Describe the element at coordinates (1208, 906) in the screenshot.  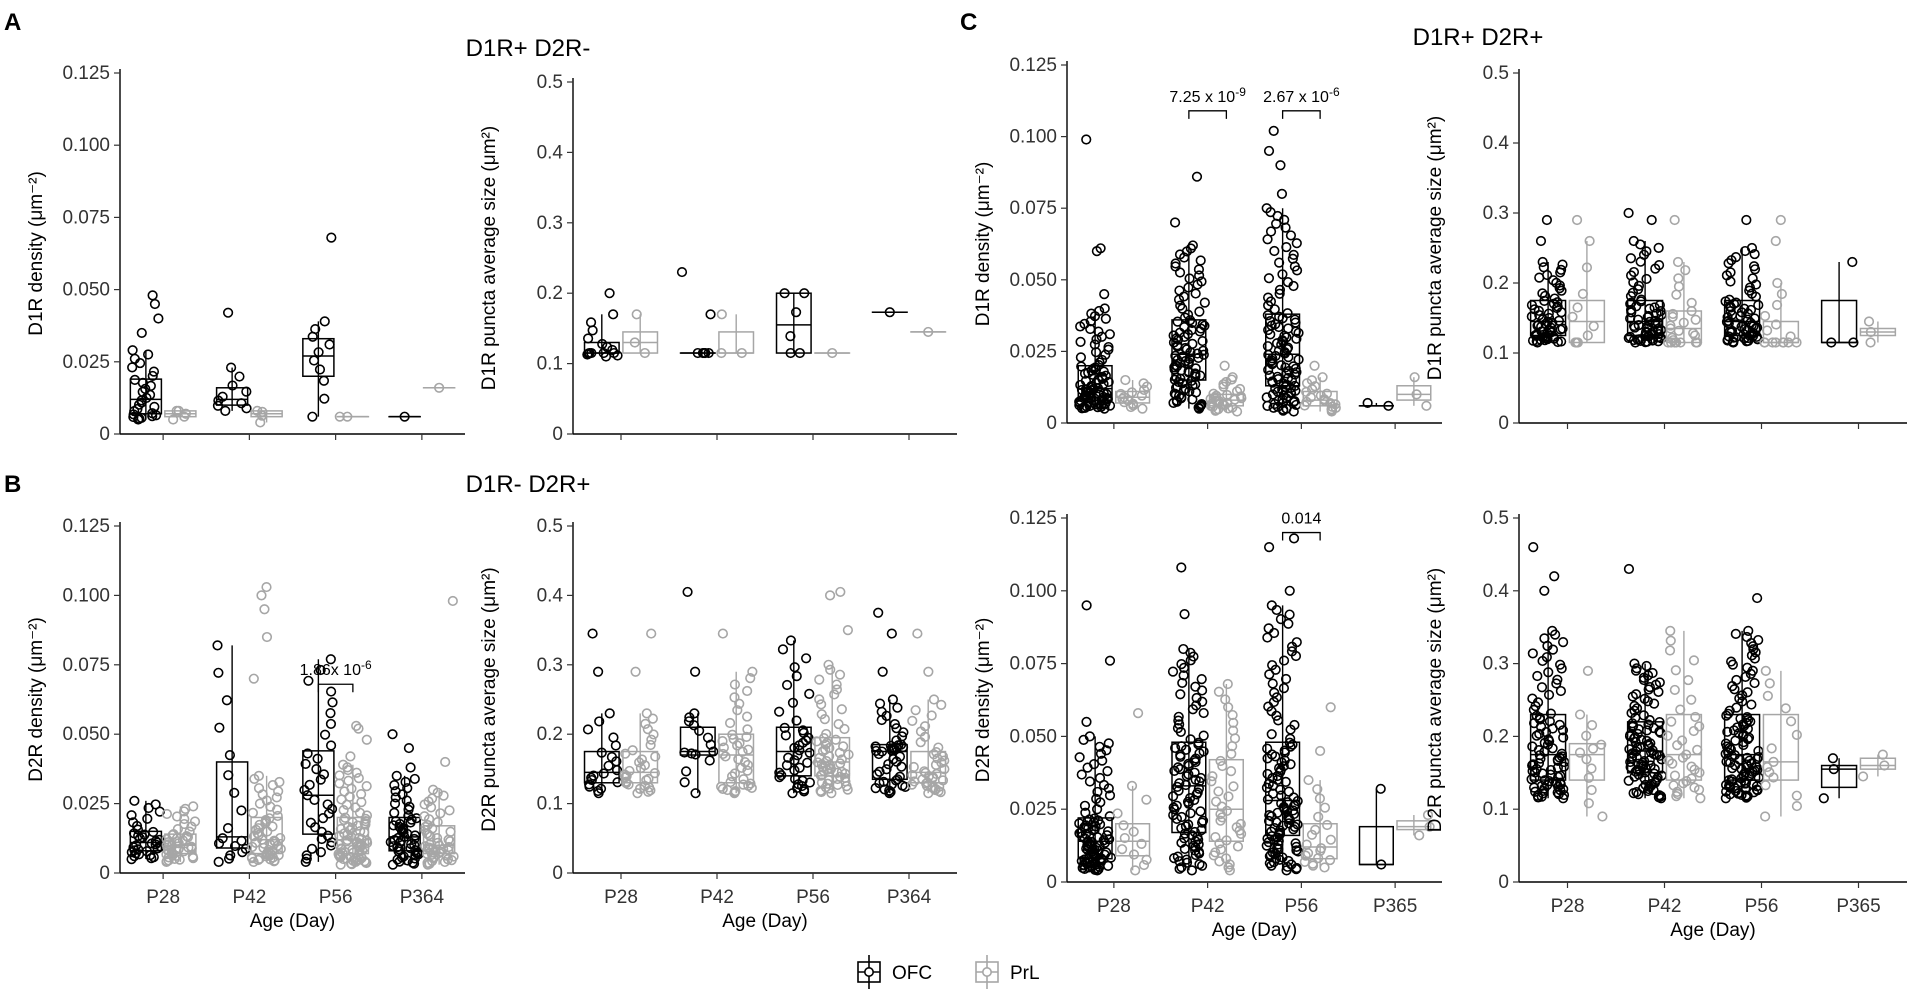
I see `x-tick-label: P42` at that location.